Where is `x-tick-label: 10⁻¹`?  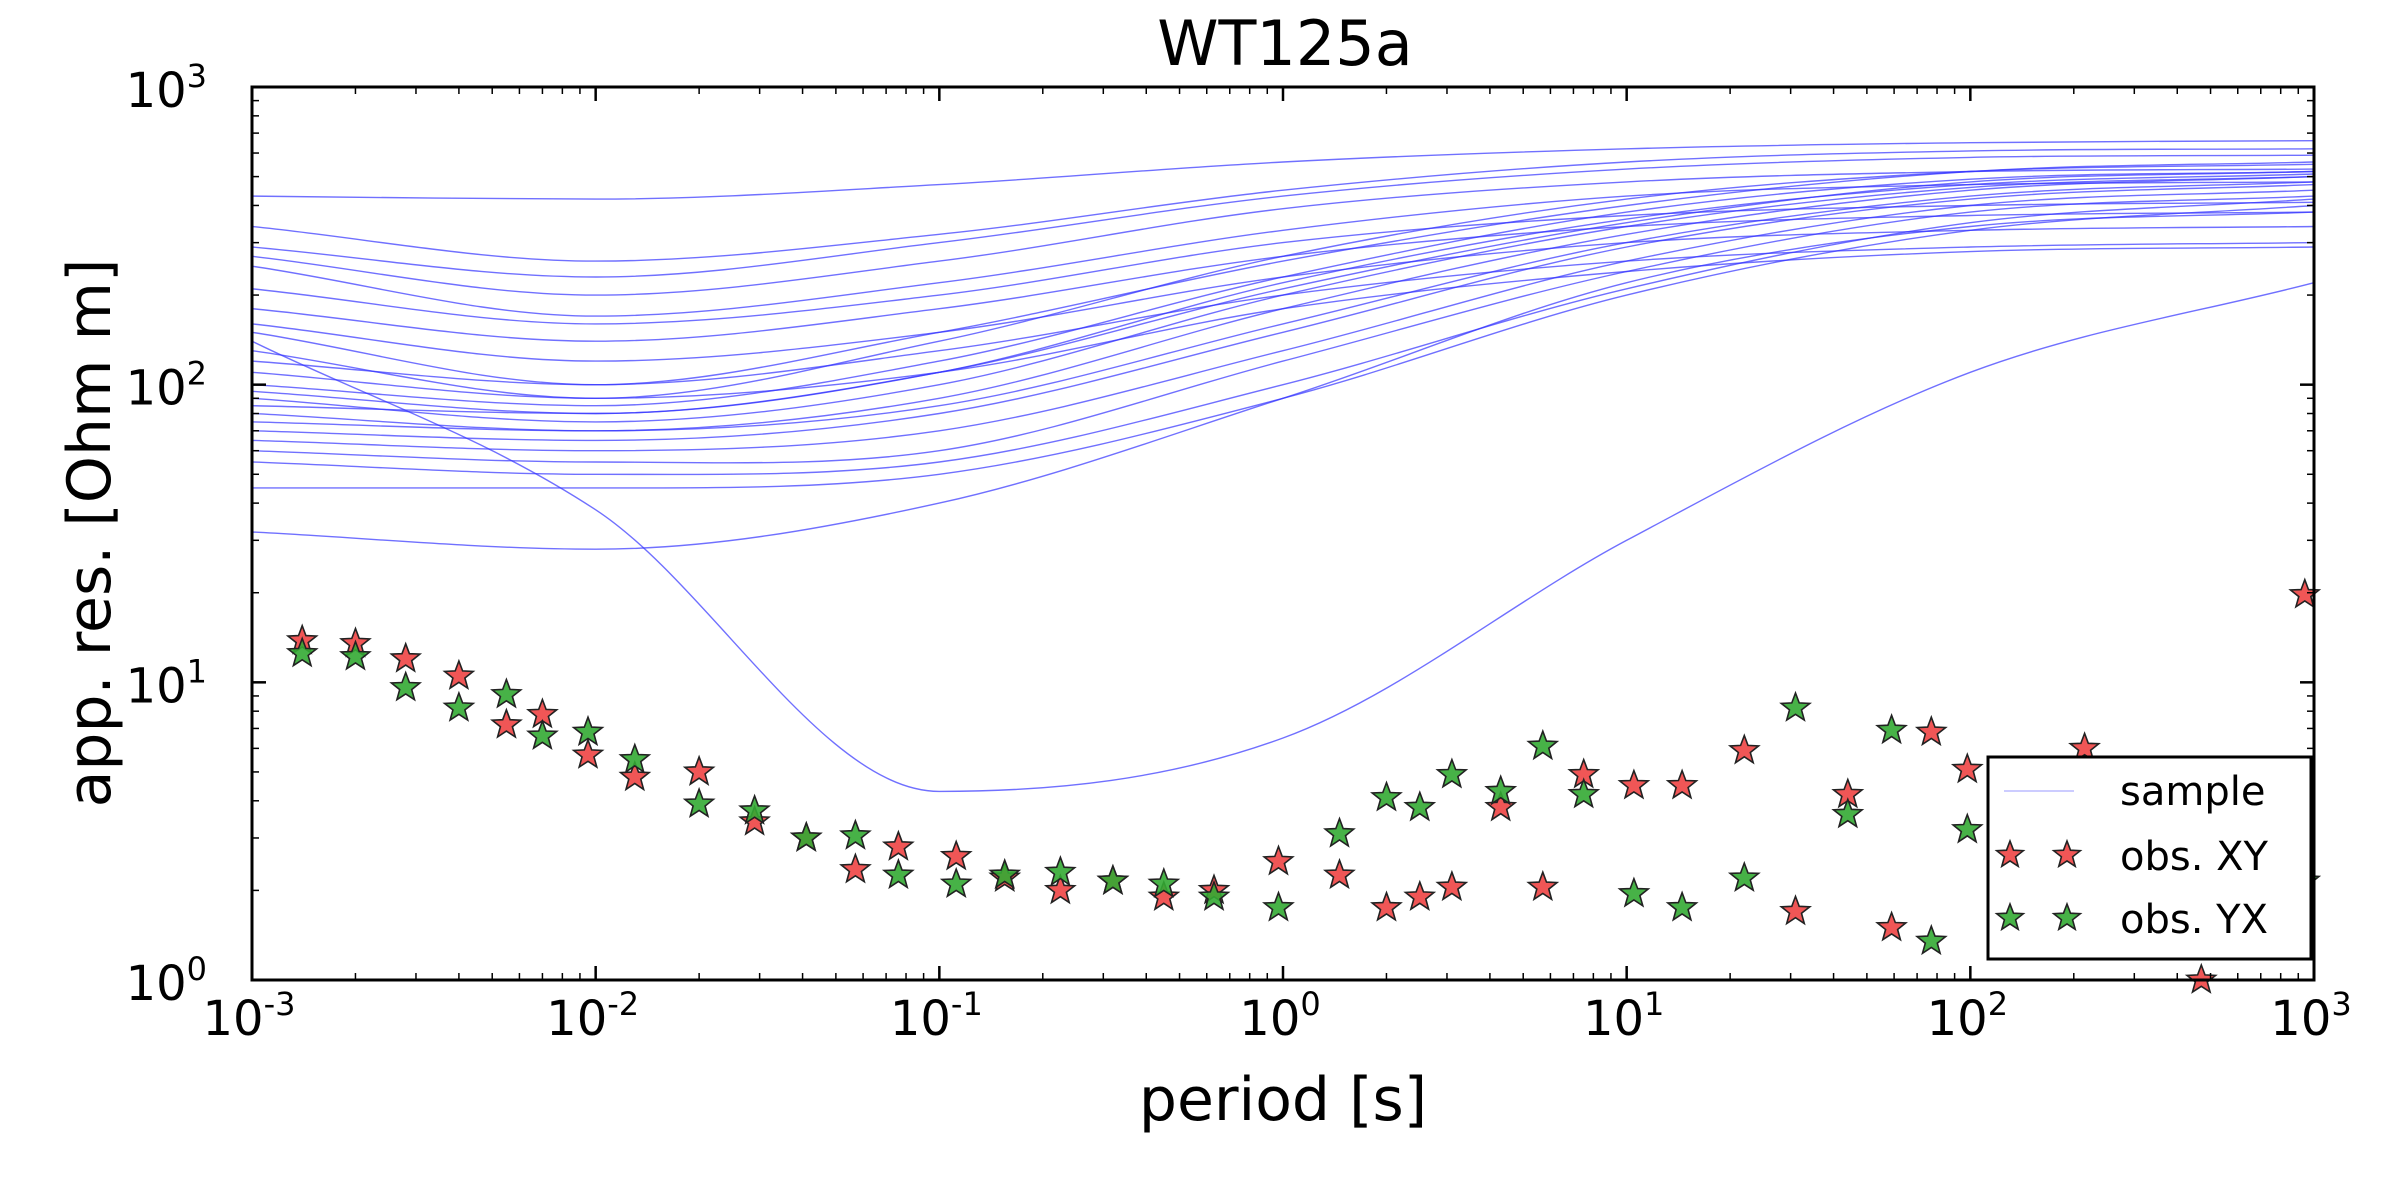 x-tick-label: 10⁻¹ is located at coordinates (936, 1016).